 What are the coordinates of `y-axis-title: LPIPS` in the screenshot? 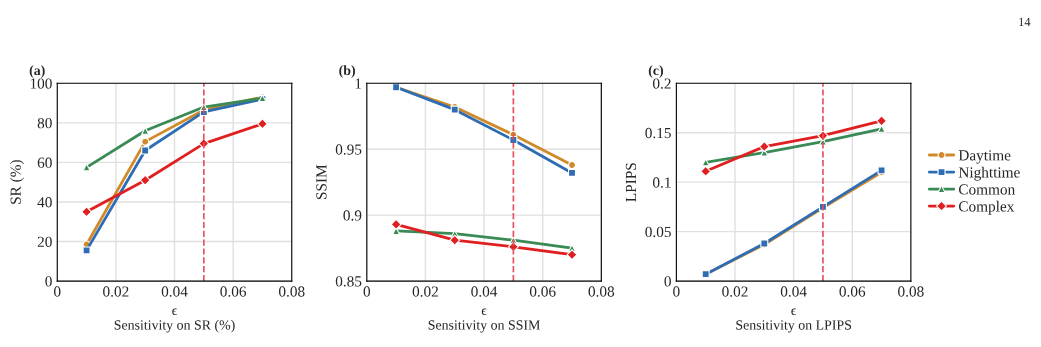 It's located at (631, 182).